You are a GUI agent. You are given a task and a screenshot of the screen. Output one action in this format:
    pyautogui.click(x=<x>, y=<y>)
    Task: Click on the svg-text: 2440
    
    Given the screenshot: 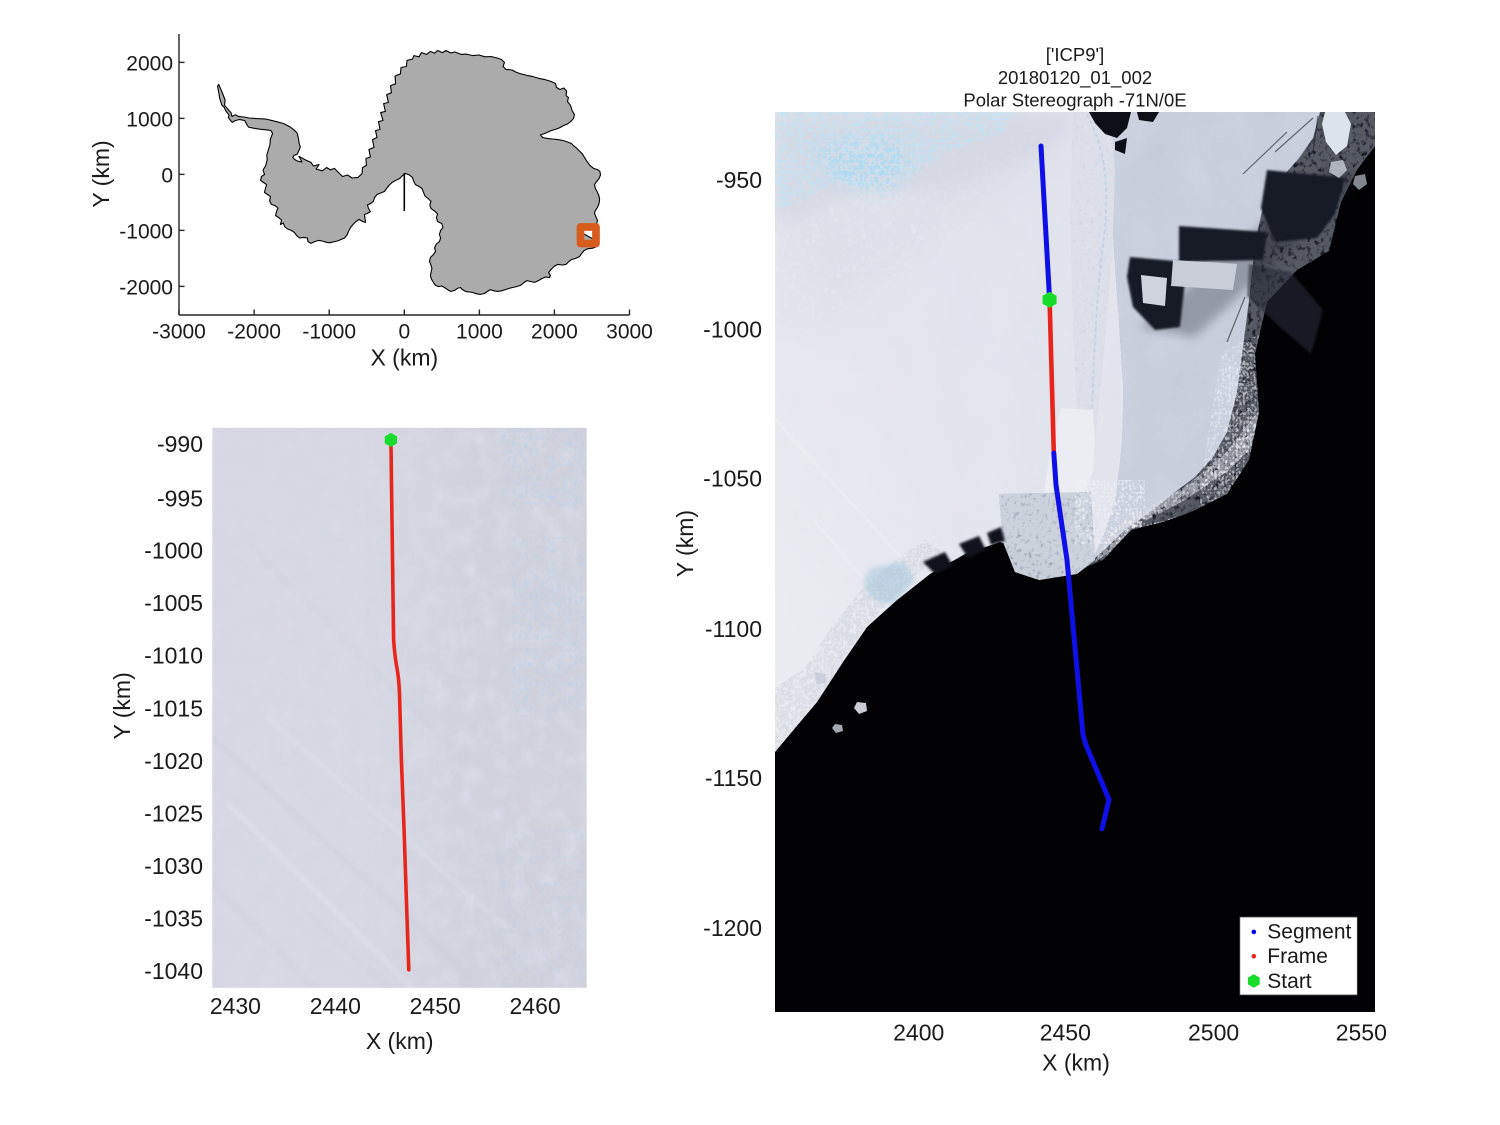 What is the action you would take?
    pyautogui.click(x=335, y=1006)
    